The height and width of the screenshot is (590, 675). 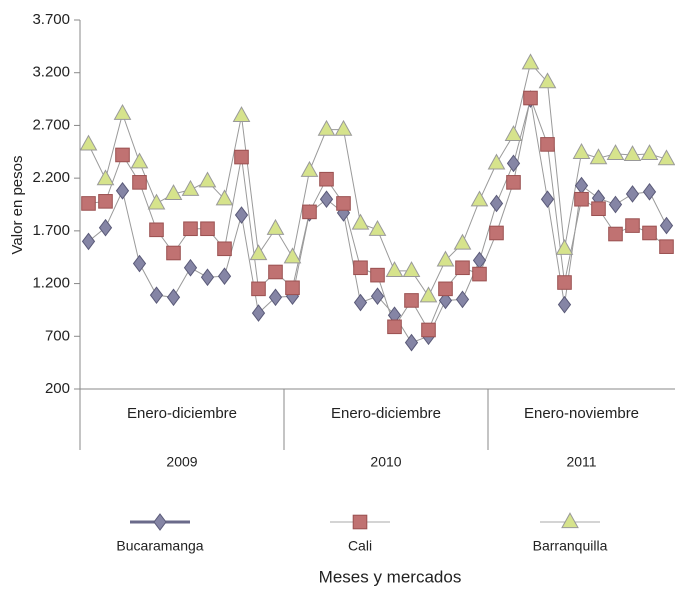 I want to click on legend-label: Barranquilla, so click(x=570, y=546).